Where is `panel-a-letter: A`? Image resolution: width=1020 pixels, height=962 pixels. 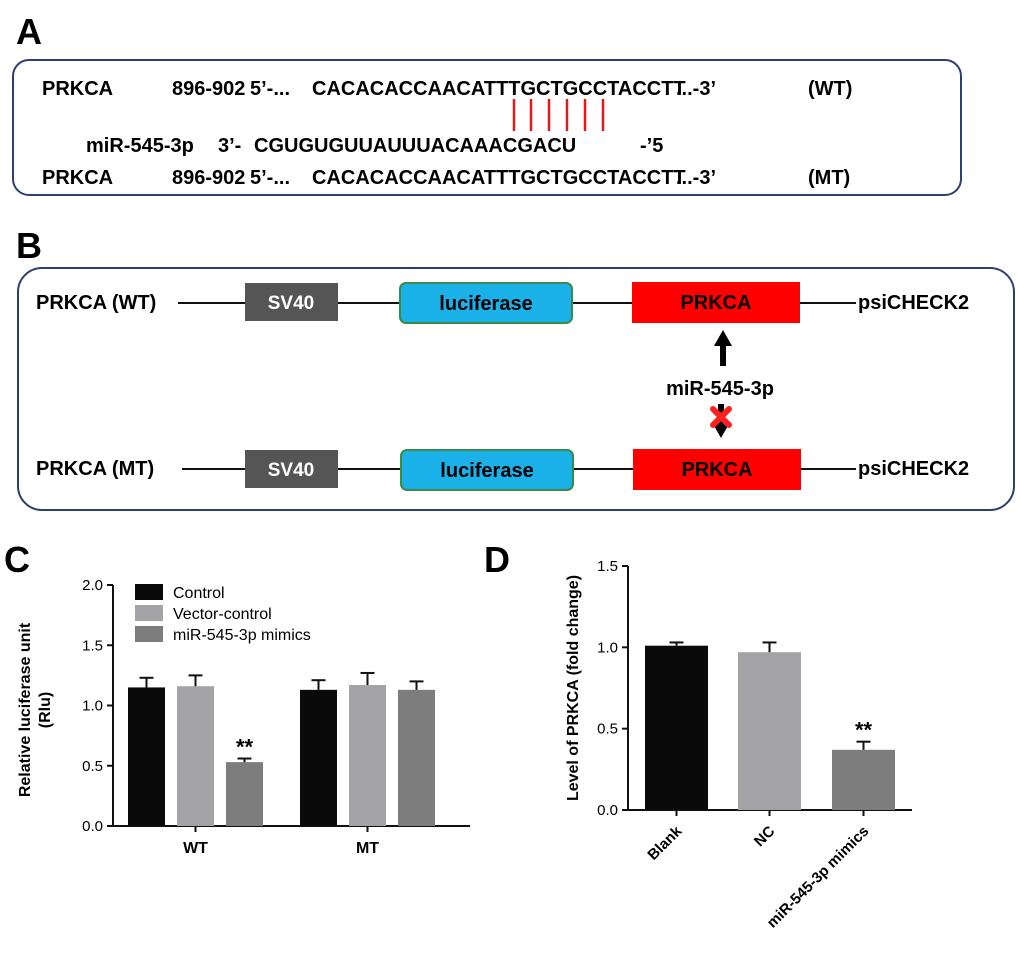 panel-a-letter: A is located at coordinates (29, 31).